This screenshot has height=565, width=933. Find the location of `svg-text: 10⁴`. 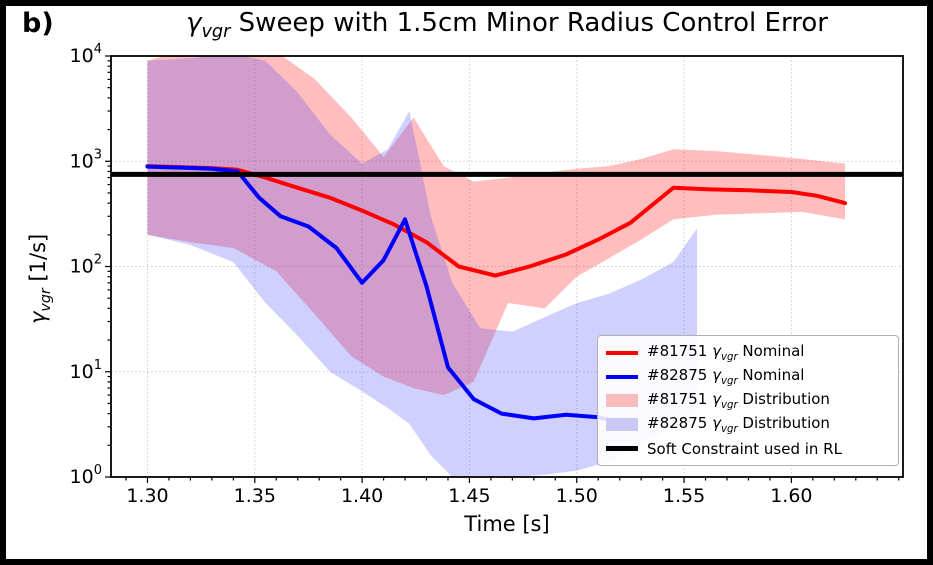

svg-text: 10⁴ is located at coordinates (86, 54).